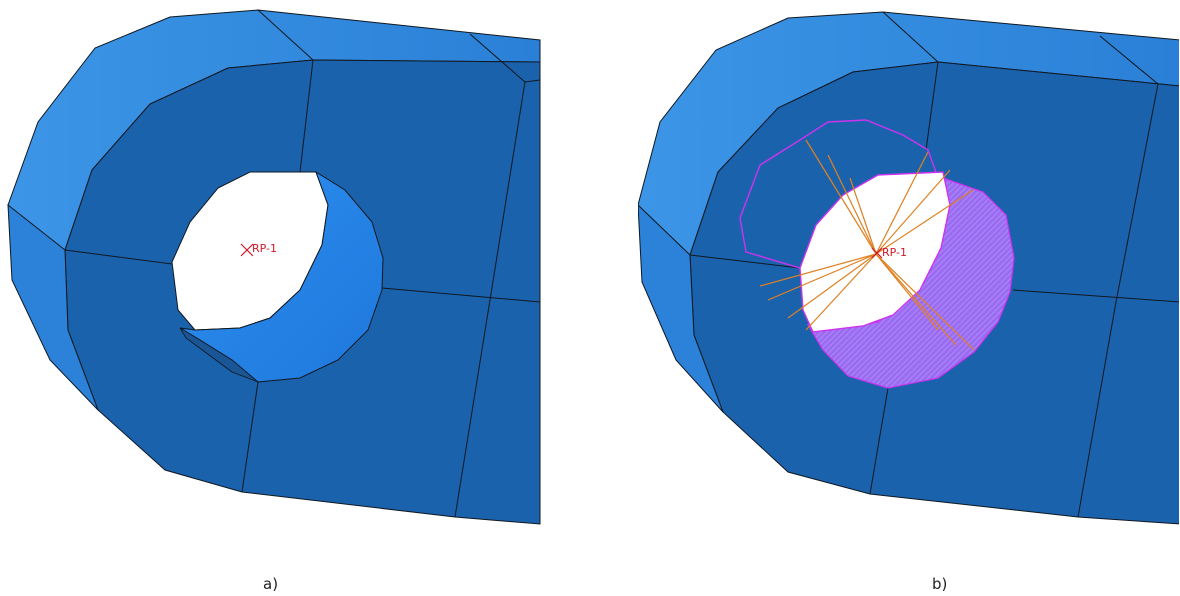  I want to click on reference-point-b: RP-1, so click(889, 252).